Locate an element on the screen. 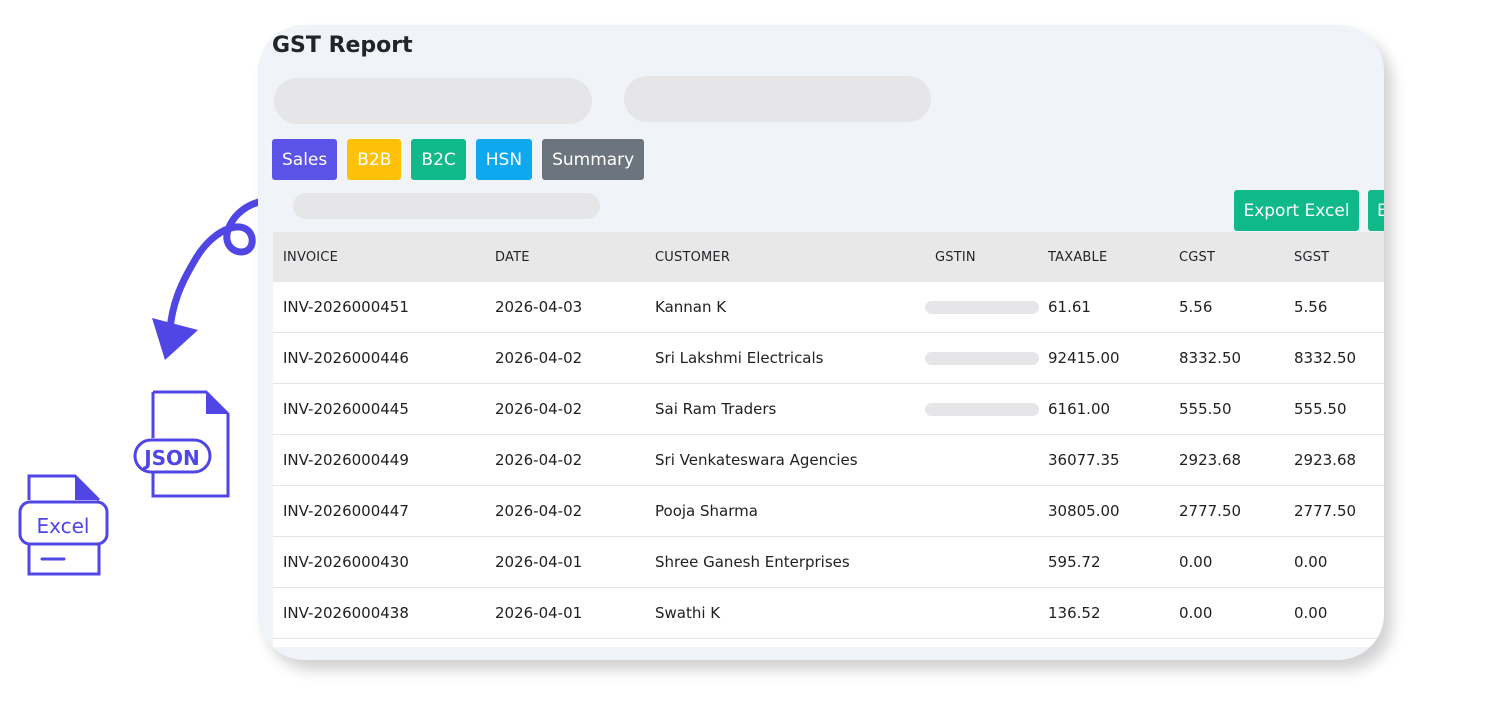 This screenshot has width=1487, height=715. cell-taxable: 92415.00 is located at coordinates (1103, 358).